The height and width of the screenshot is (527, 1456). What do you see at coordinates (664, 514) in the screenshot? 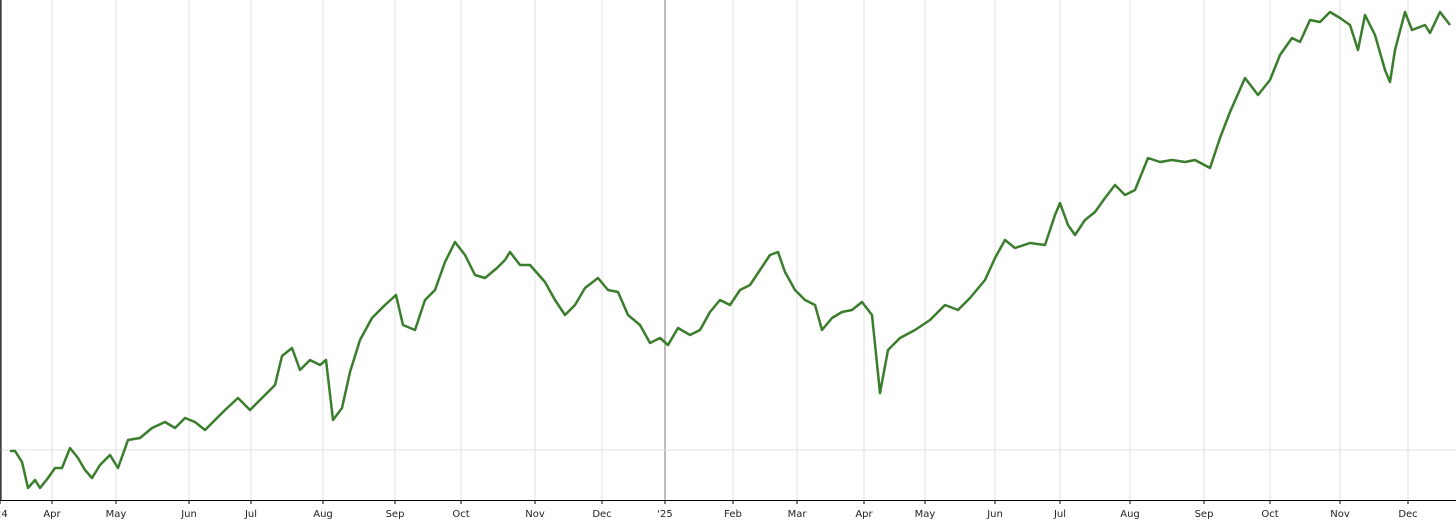
I see `x-tick-label: '25` at bounding box center [664, 514].